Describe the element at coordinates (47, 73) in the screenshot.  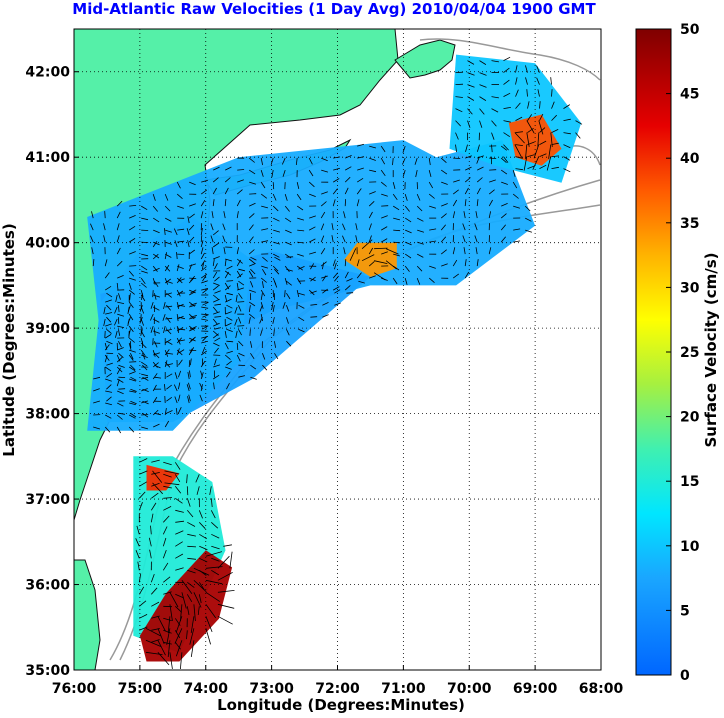
I see `y-tick-label: 42:00` at that location.